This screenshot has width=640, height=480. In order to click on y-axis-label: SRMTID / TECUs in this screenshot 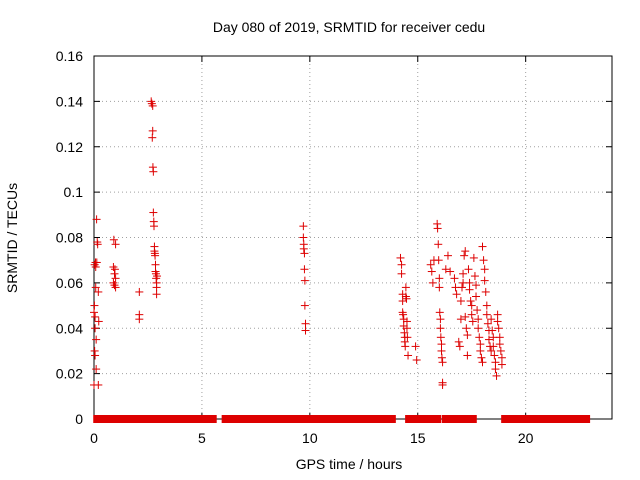, I will do `click(12, 238)`.